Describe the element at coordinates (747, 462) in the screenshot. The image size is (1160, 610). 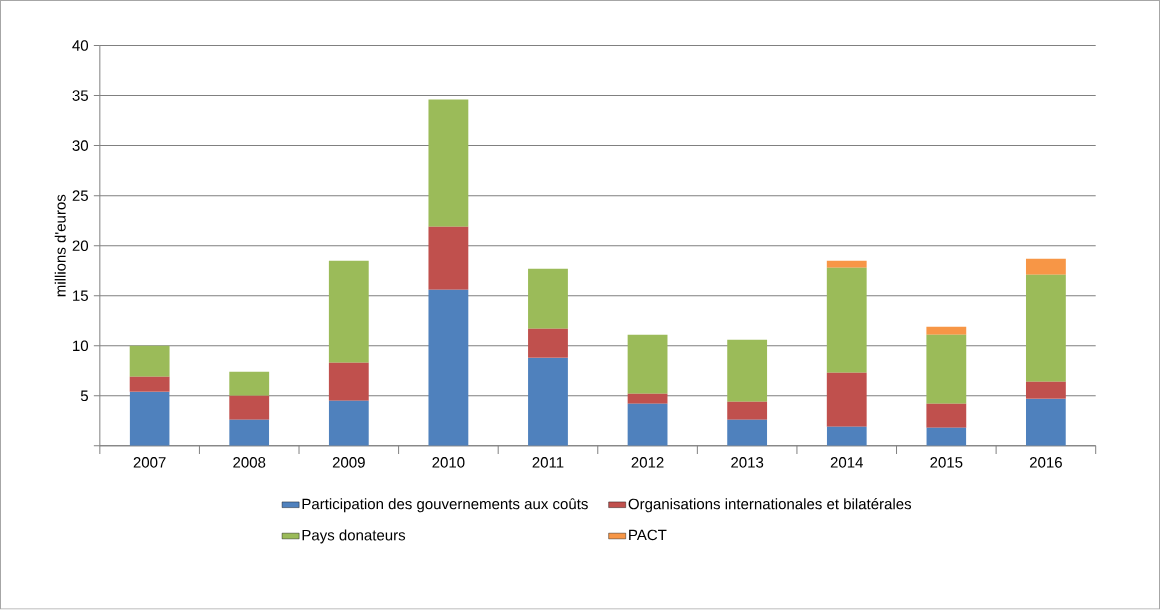
I see `x-tick-label: 2013` at that location.